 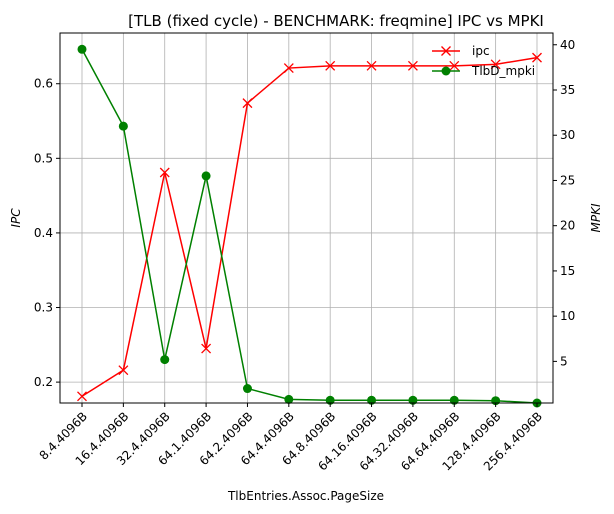 I want to click on y-left-tick-label: 0.5, so click(x=43, y=158).